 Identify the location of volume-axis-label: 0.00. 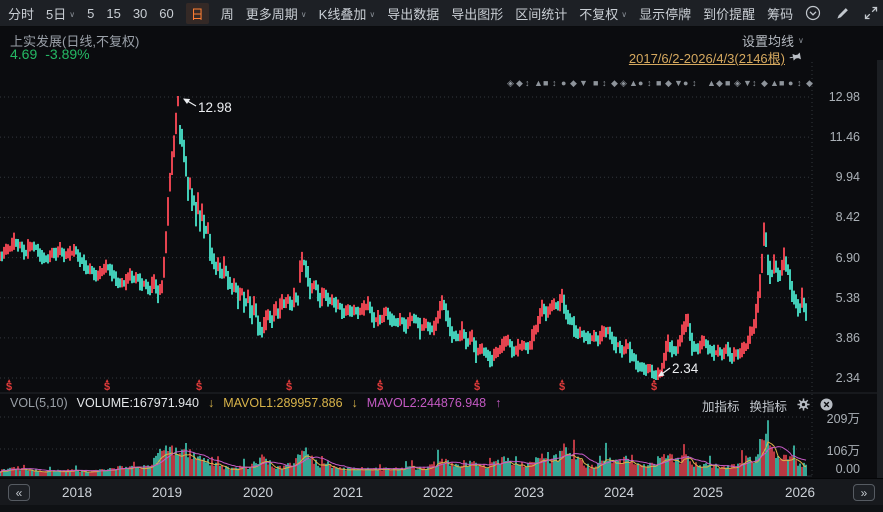
(847, 469).